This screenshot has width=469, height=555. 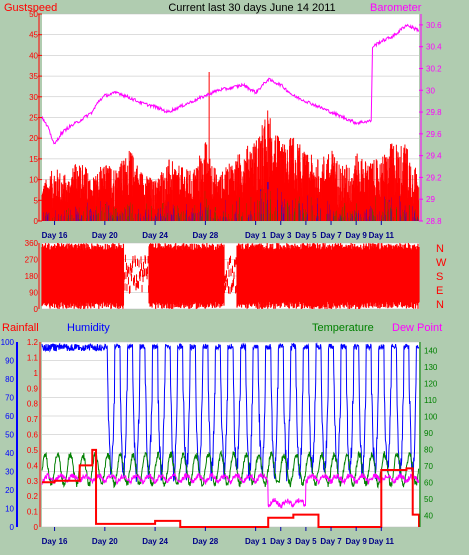 I want to click on temperature-tick-label: 120, so click(x=431, y=383).